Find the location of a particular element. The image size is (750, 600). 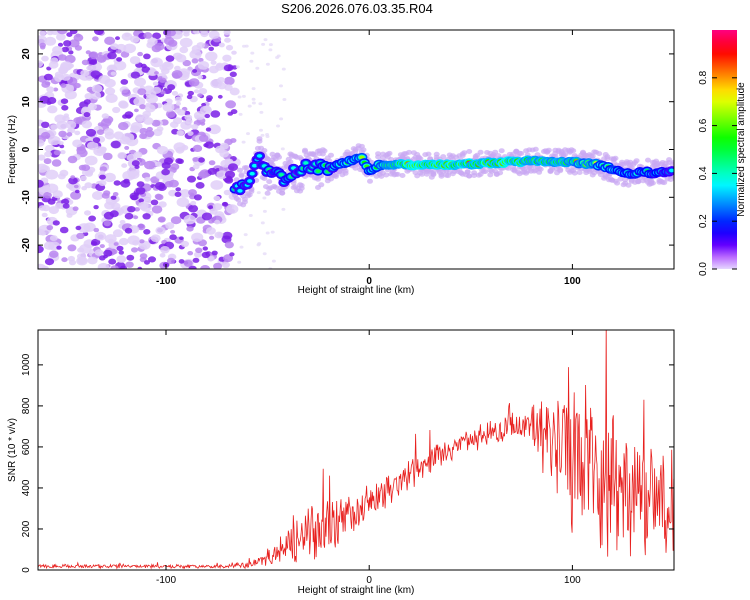

x-tick-label: 100 is located at coordinates (572, 281).